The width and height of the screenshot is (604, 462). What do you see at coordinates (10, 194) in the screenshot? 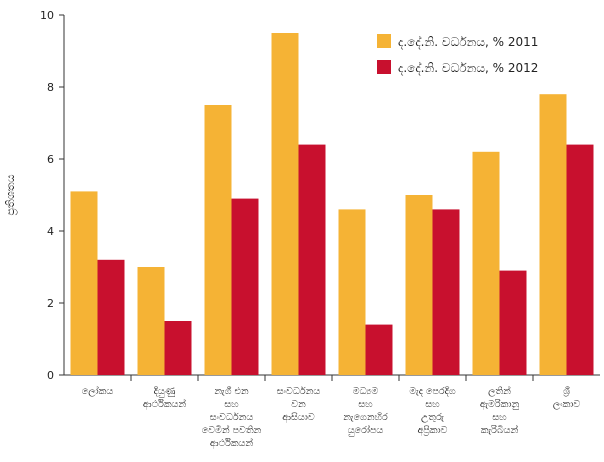
I see `y-axis-title: ප්‍රතිශතය` at bounding box center [10, 194].